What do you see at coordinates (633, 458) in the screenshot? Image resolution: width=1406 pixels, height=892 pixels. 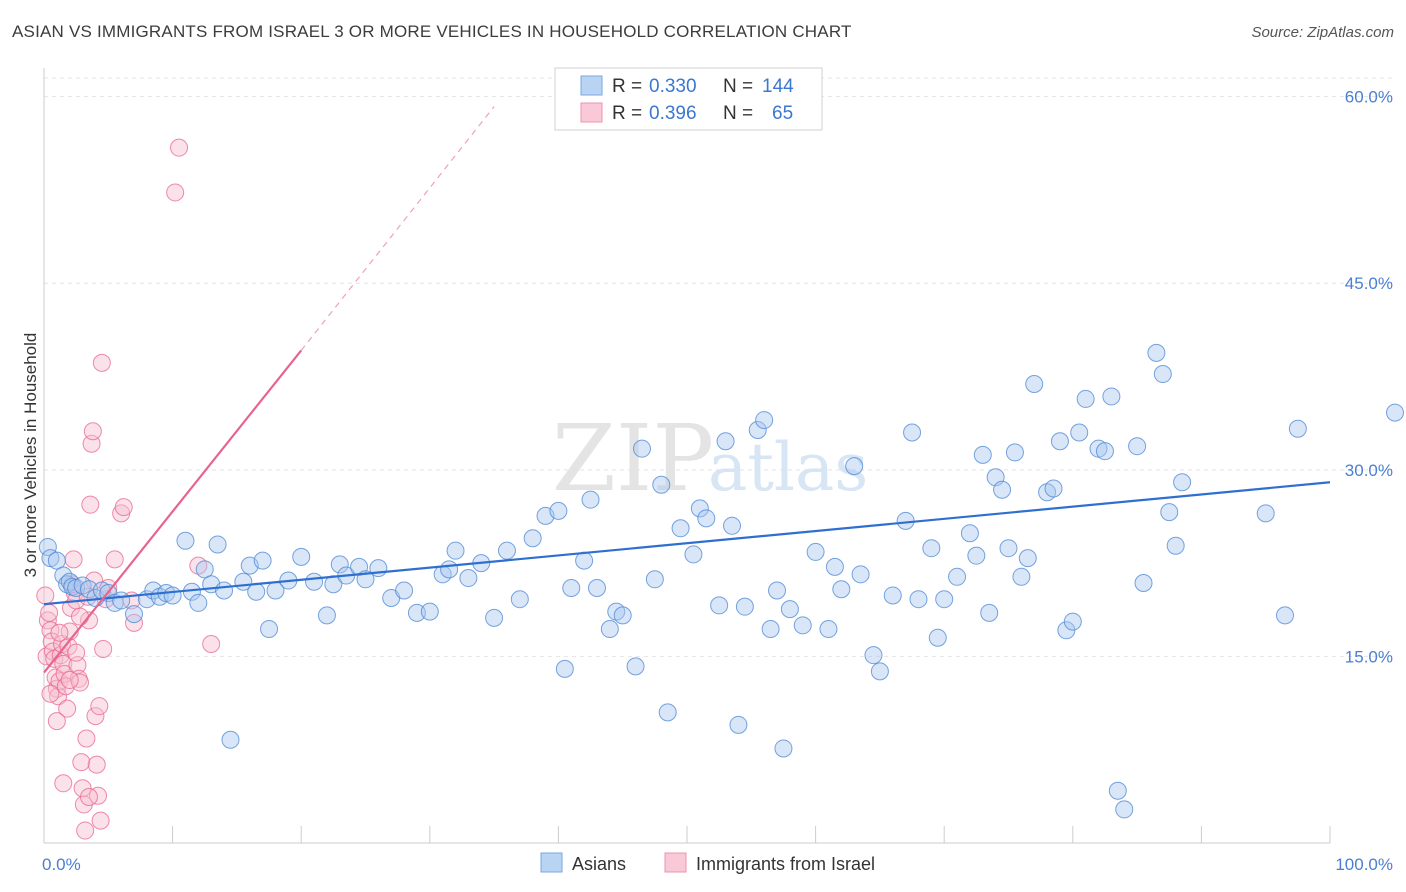 I see `watermark-zip: ZIP` at bounding box center [633, 458].